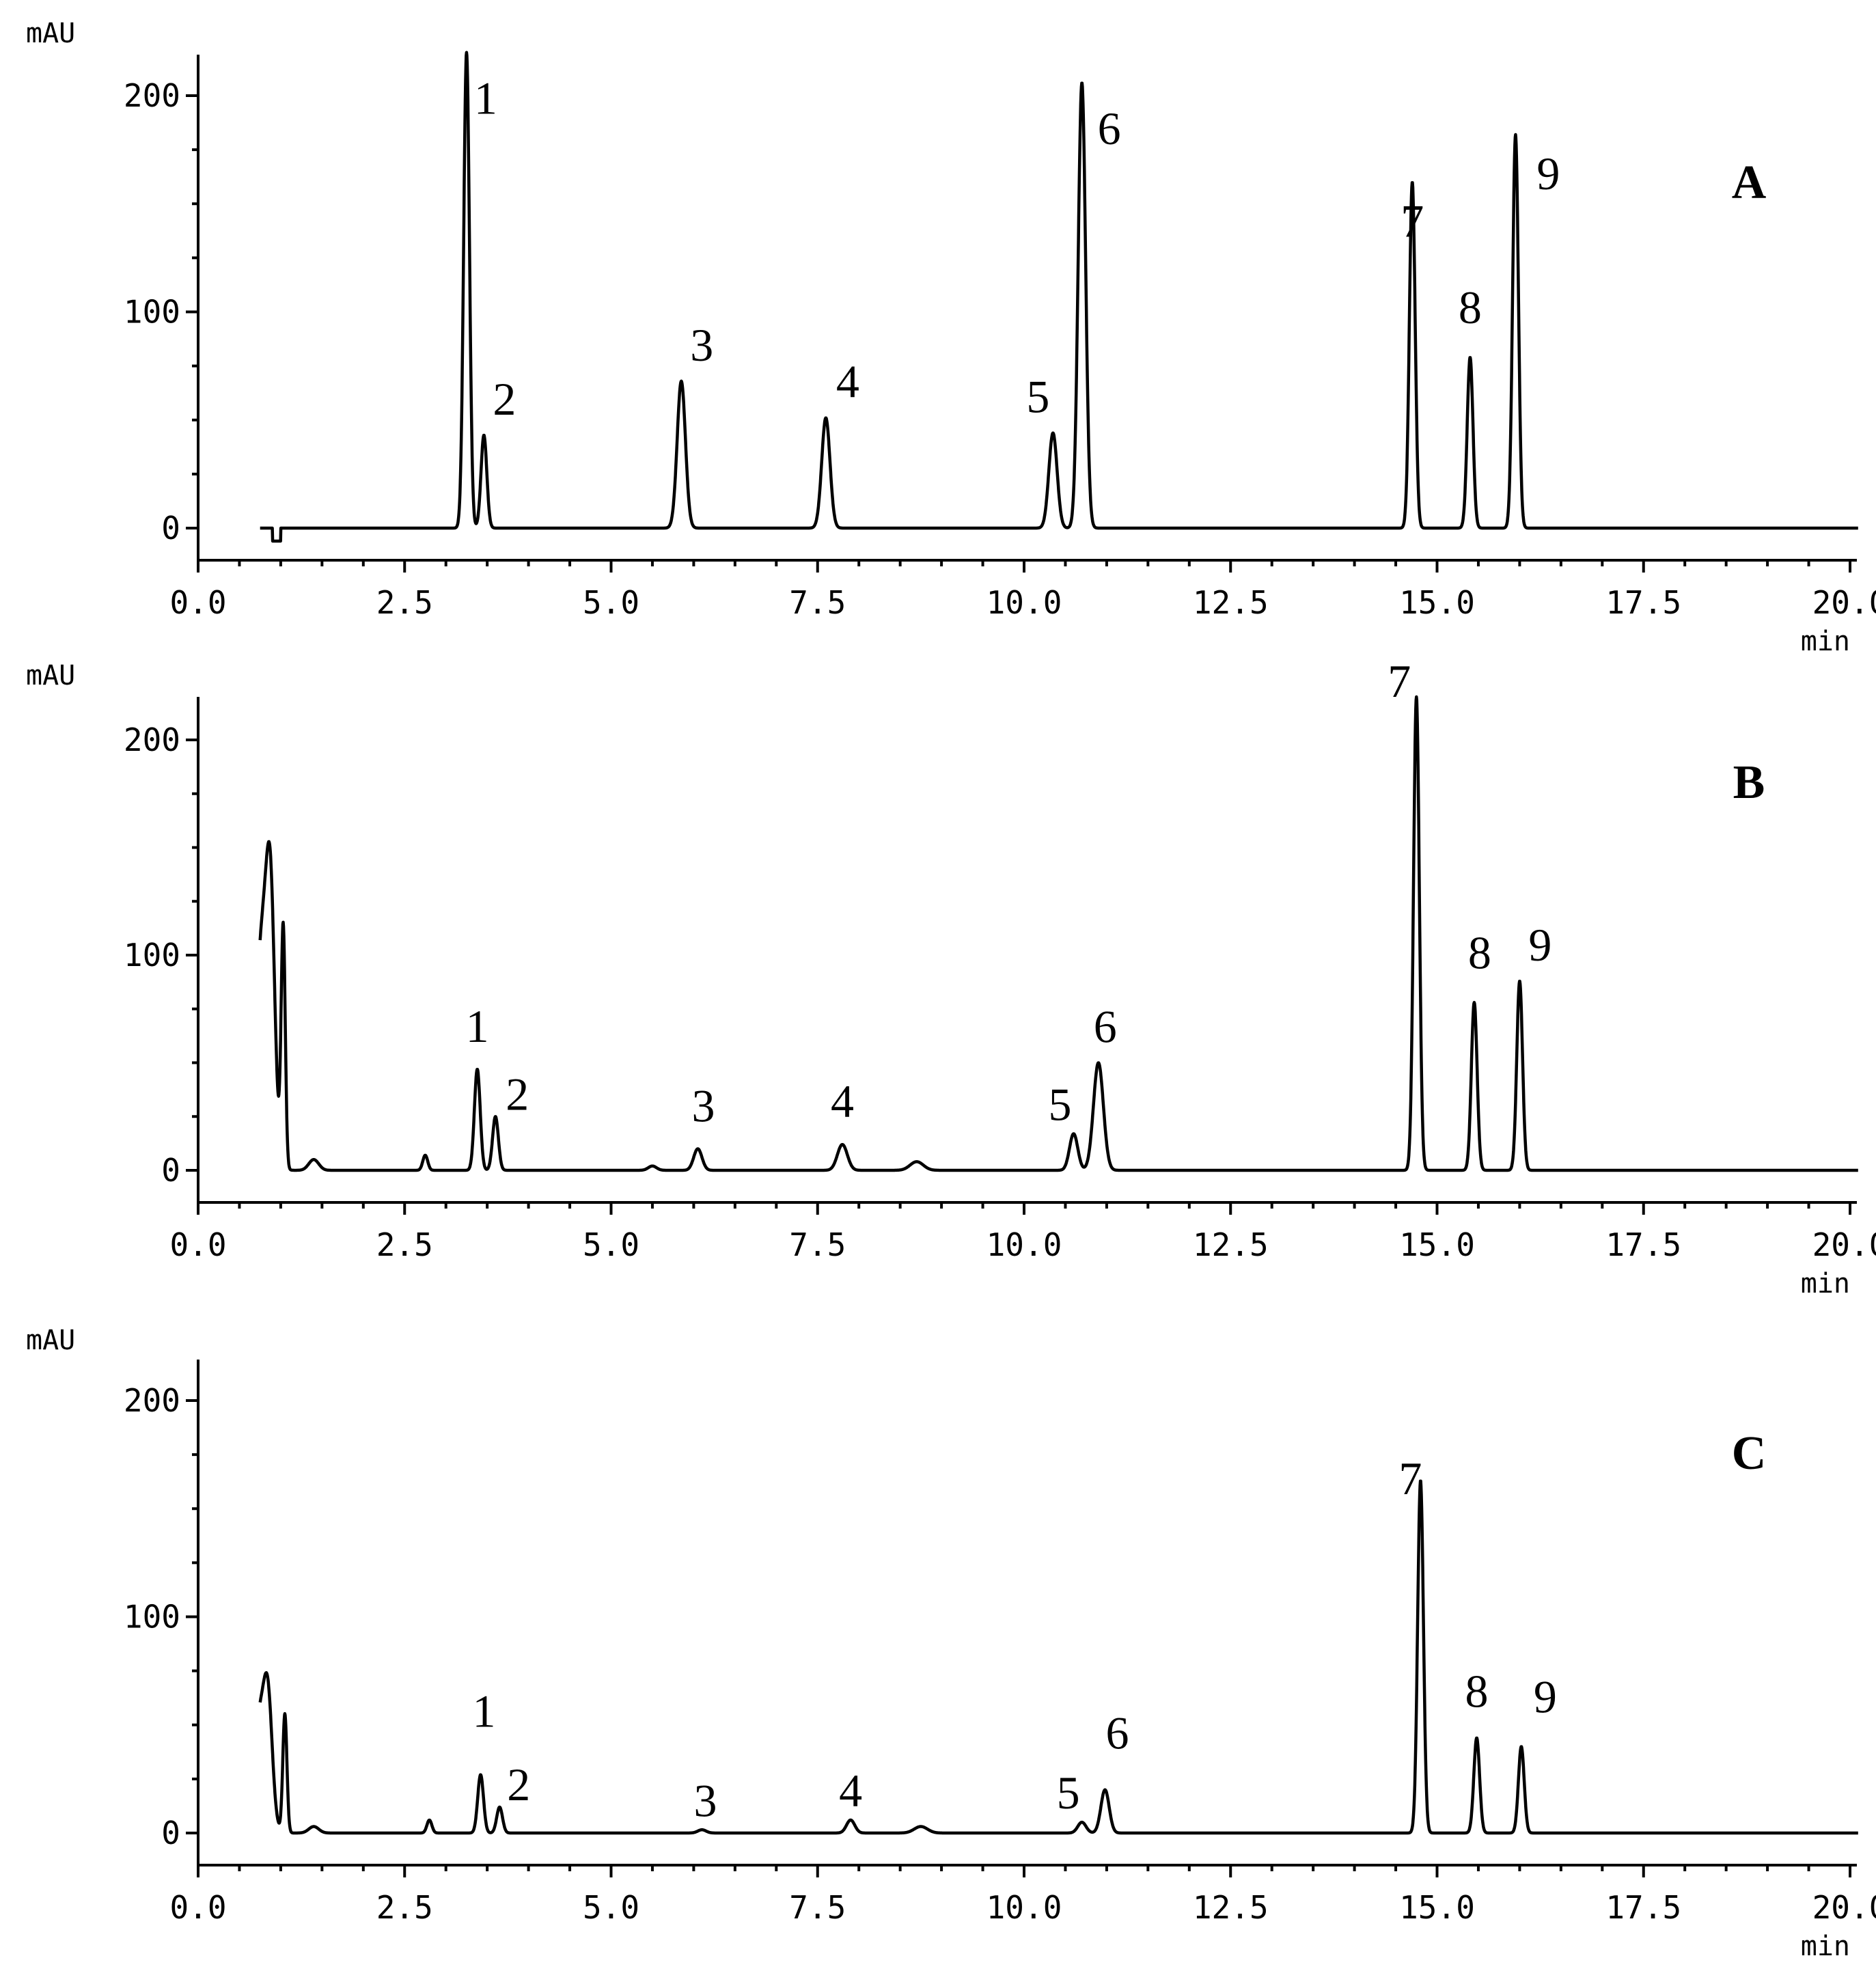 This screenshot has width=1876, height=1984. What do you see at coordinates (1749, 782) in the screenshot?
I see `panel-label: B` at bounding box center [1749, 782].